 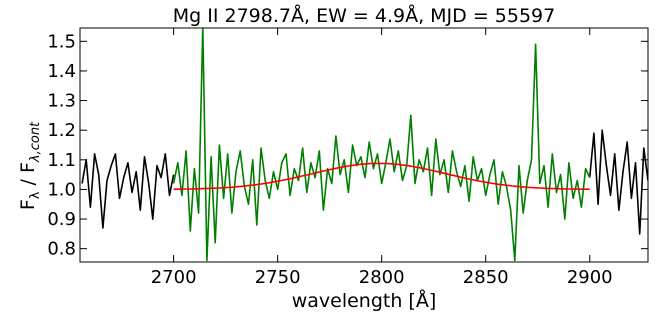 I want to click on y-tick-label-1.1: 1.1, so click(x=61, y=160).